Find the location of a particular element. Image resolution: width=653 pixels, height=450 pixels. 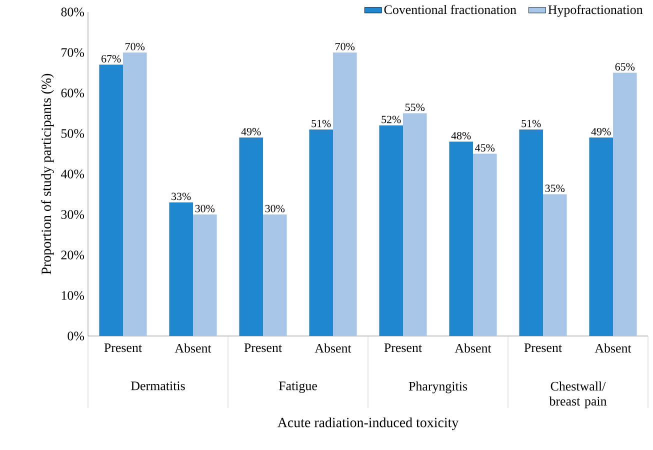

data-label: 67% is located at coordinates (111, 58).